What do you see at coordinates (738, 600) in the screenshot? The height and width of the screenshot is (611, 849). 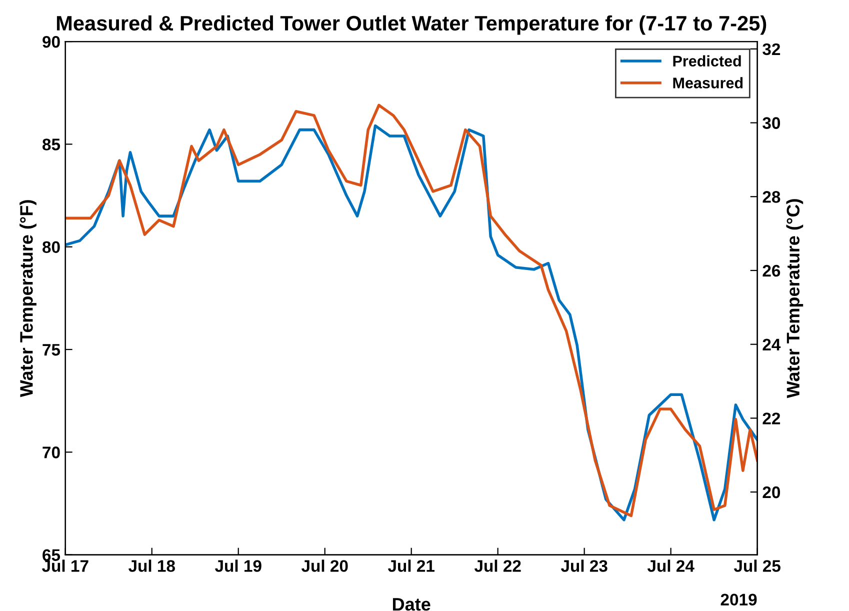 I see `text: 2019` at bounding box center [738, 600].